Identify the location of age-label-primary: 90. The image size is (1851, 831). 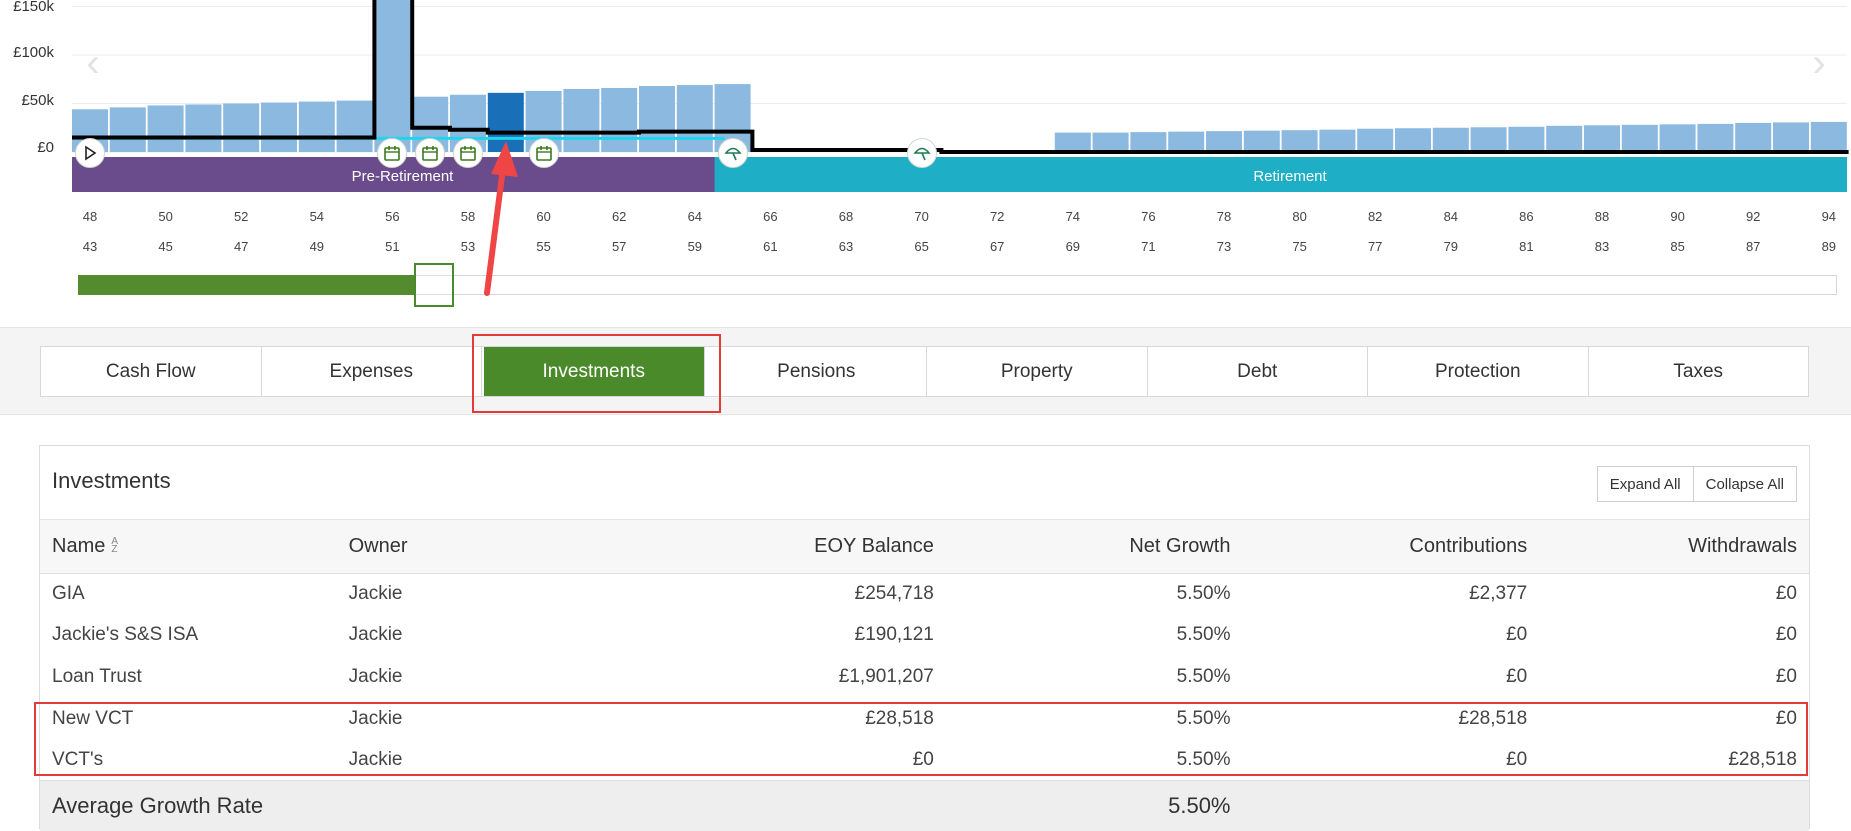
(1677, 216).